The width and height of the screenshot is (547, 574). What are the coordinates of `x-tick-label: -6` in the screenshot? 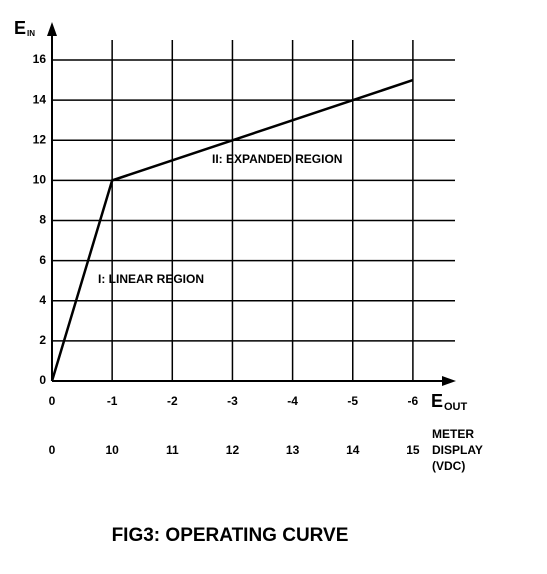 It's located at (413, 401).